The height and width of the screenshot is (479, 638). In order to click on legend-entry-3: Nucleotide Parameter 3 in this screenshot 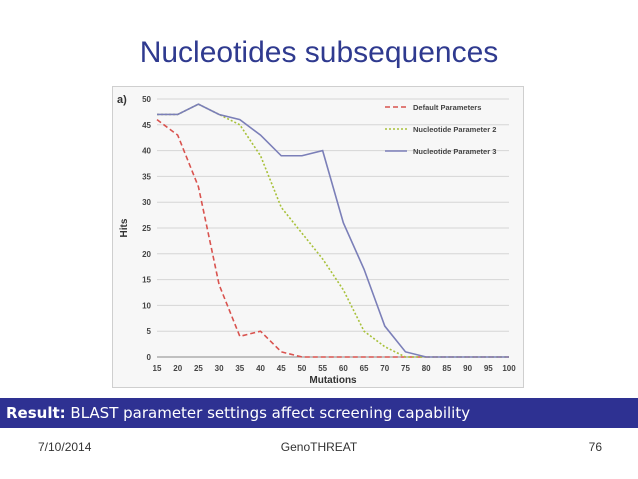, I will do `click(454, 151)`.